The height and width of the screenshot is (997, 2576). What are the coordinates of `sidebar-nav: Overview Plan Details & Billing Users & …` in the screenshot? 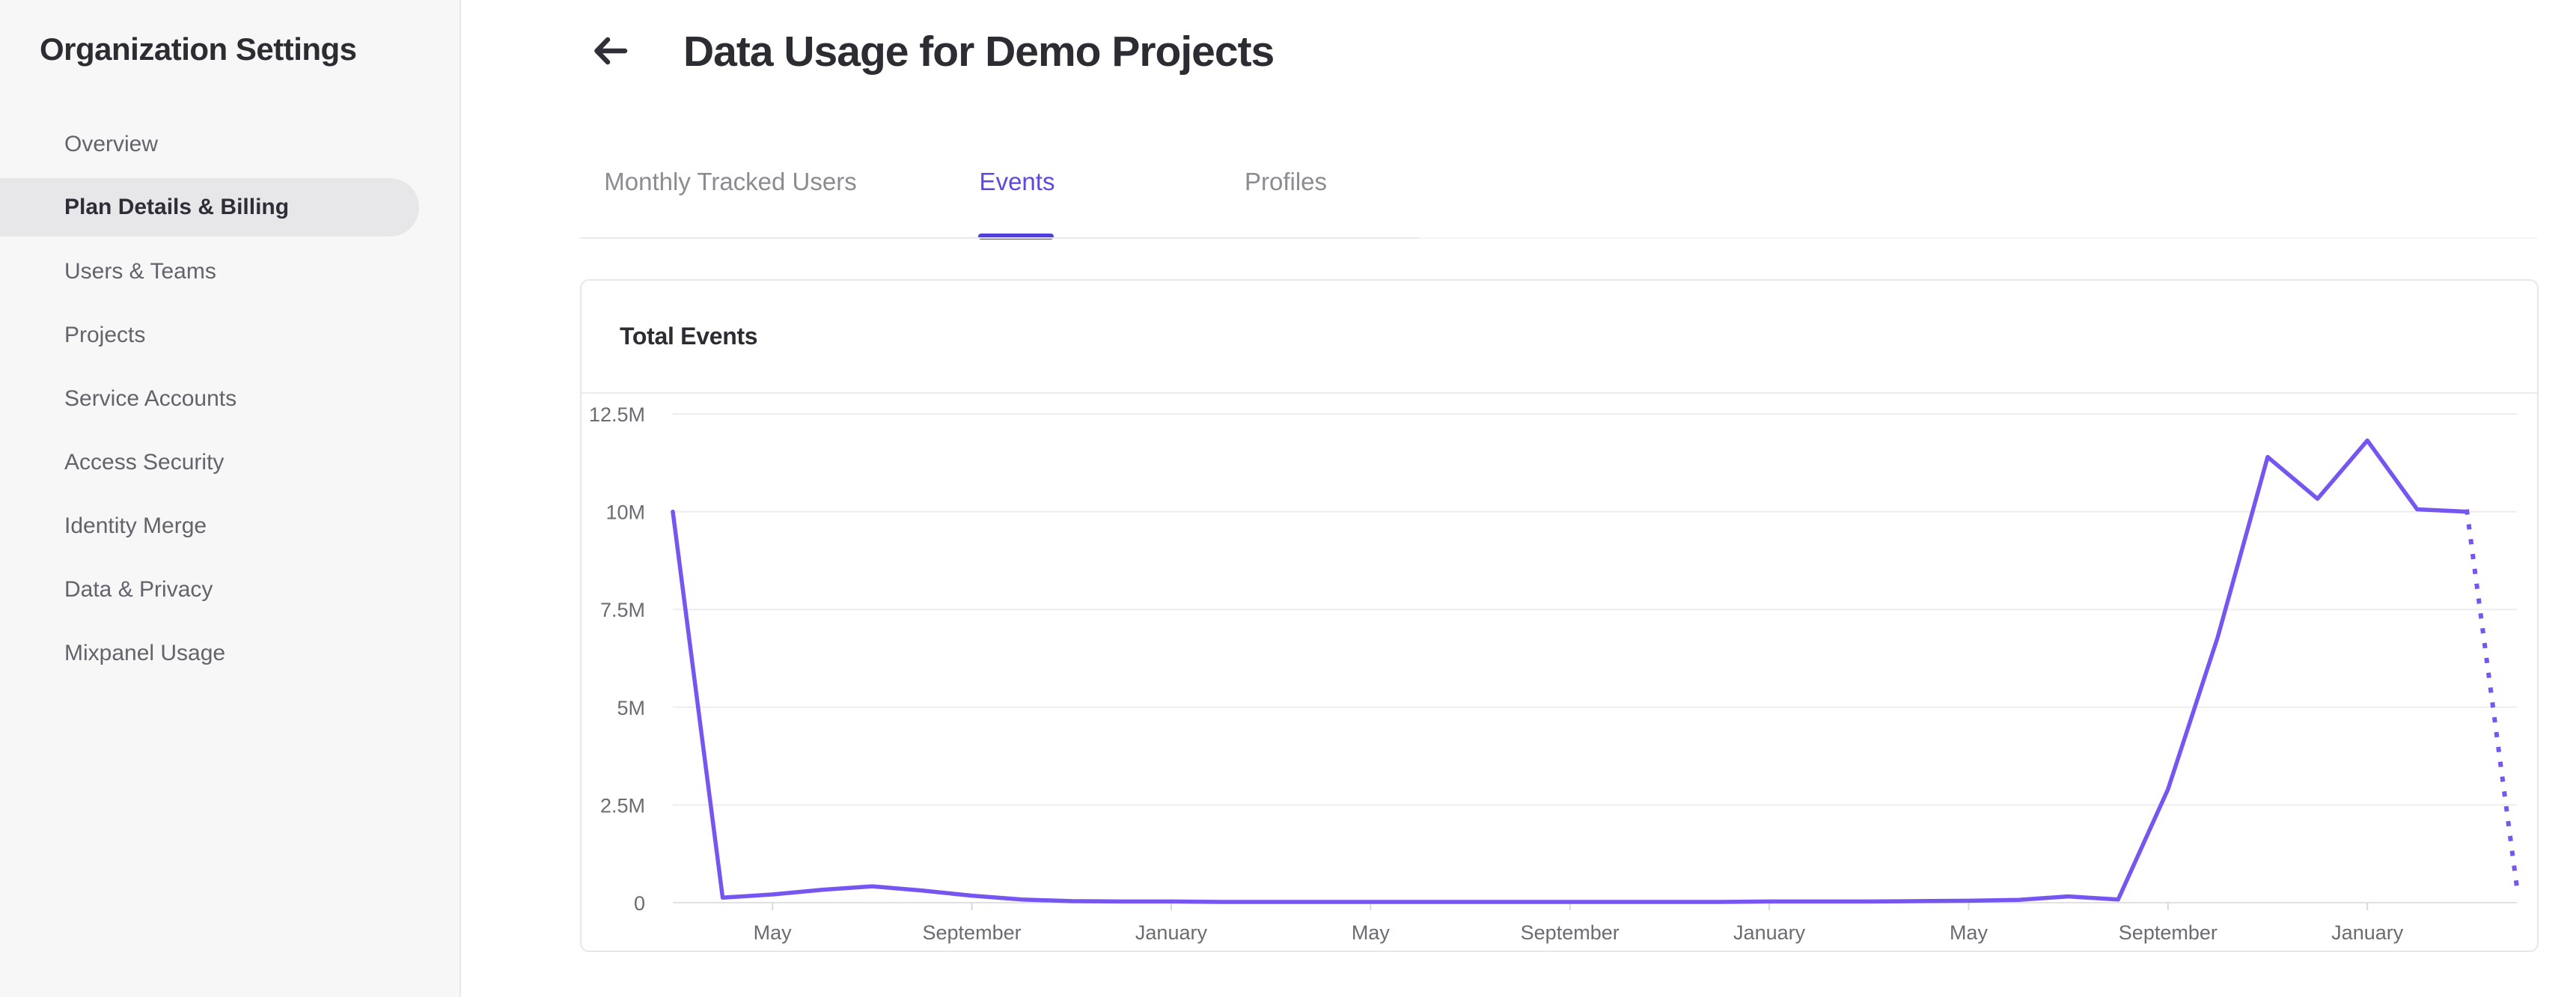 It's located at (230, 398).